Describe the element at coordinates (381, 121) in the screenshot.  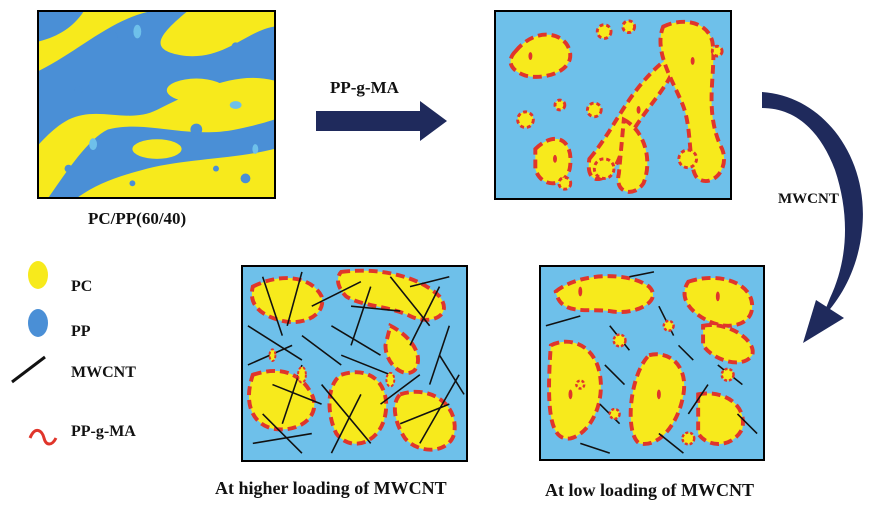
I see `arrow-right-icon` at that location.